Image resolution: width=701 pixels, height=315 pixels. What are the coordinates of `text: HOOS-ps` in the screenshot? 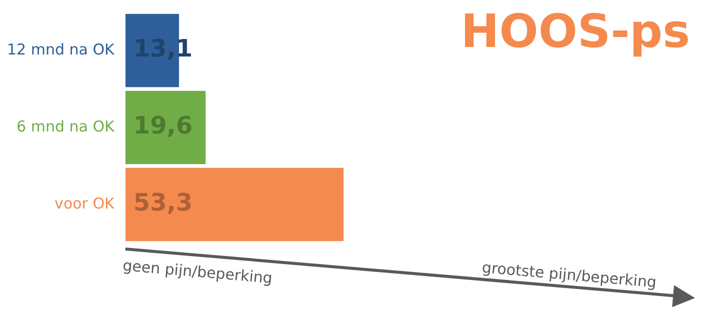 It's located at (575, 31).